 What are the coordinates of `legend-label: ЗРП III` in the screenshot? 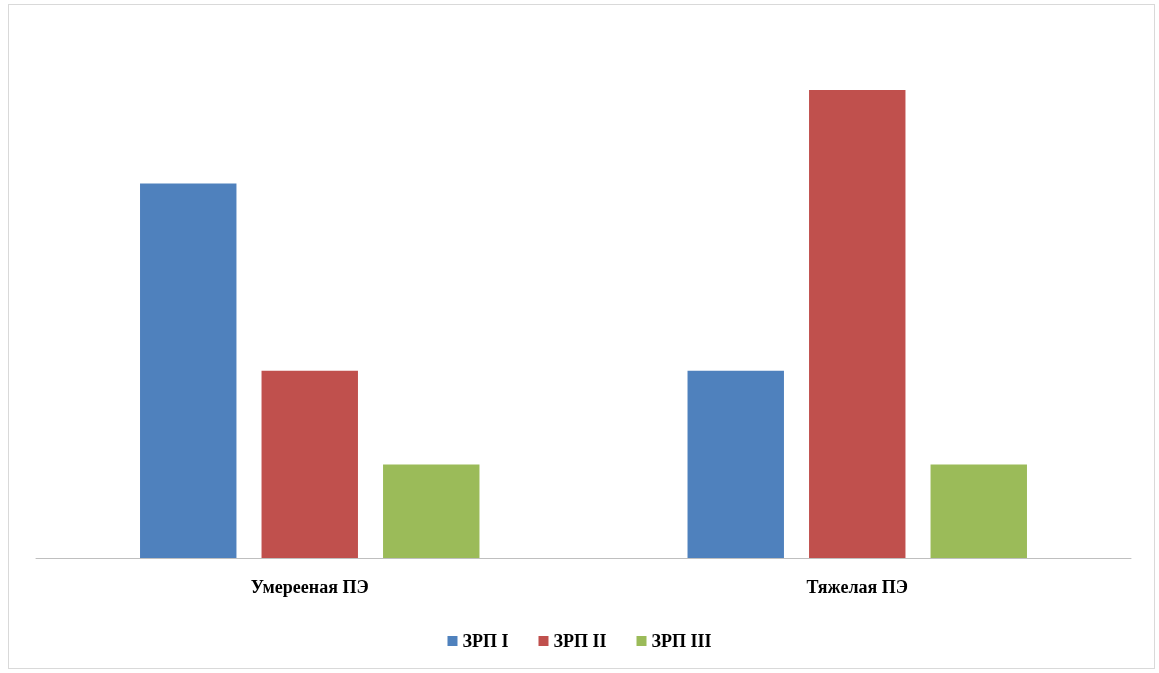 It's located at (681, 641).